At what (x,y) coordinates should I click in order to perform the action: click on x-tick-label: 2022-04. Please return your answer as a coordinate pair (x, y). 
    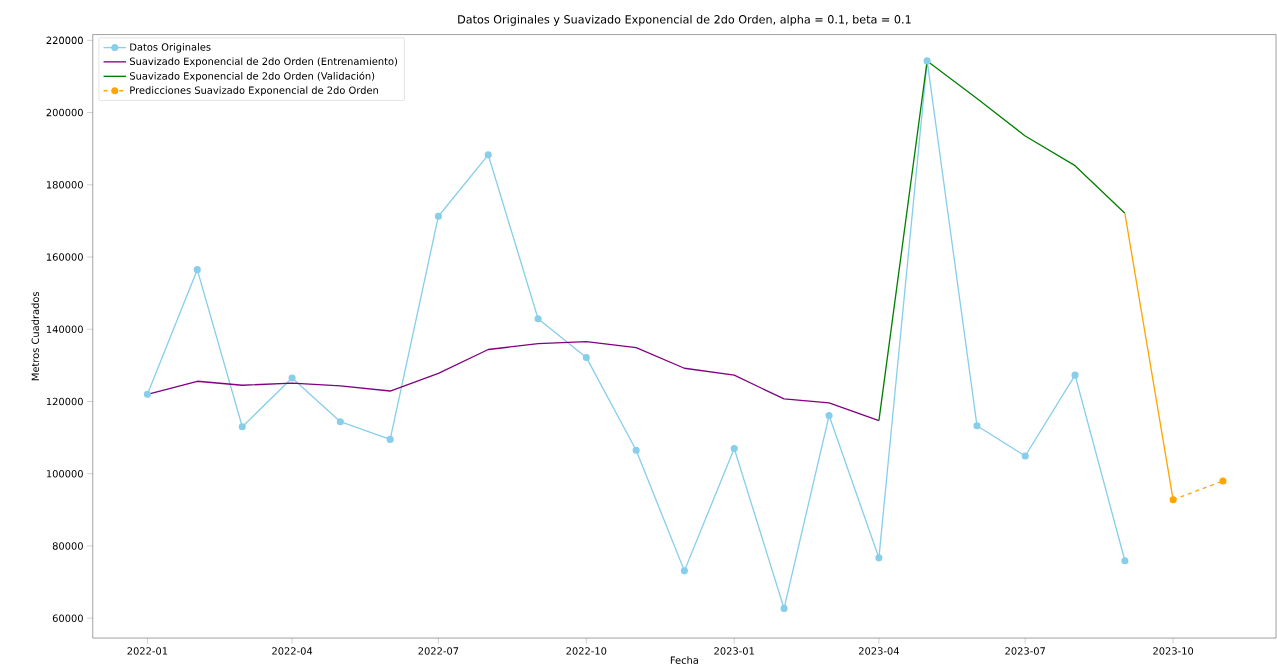
    Looking at the image, I should click on (292, 651).